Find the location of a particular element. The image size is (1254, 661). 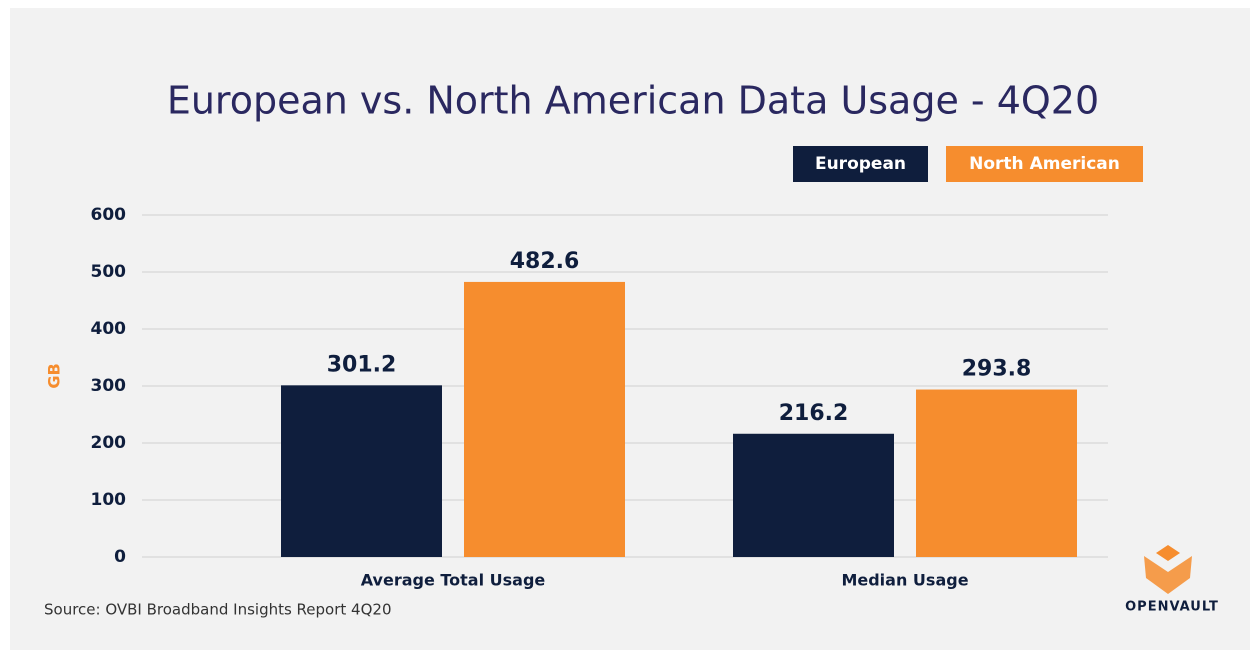

legend-label: North American is located at coordinates (1044, 164).